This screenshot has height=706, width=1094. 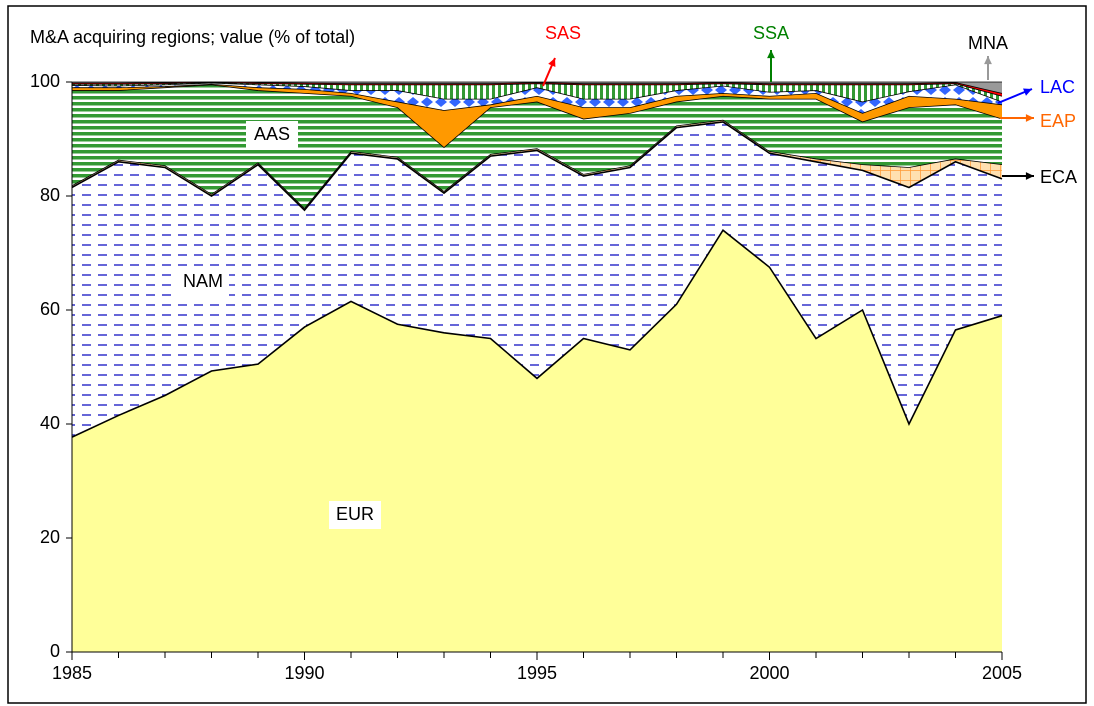 I want to click on y-tick-label: 60, so click(x=50, y=309).